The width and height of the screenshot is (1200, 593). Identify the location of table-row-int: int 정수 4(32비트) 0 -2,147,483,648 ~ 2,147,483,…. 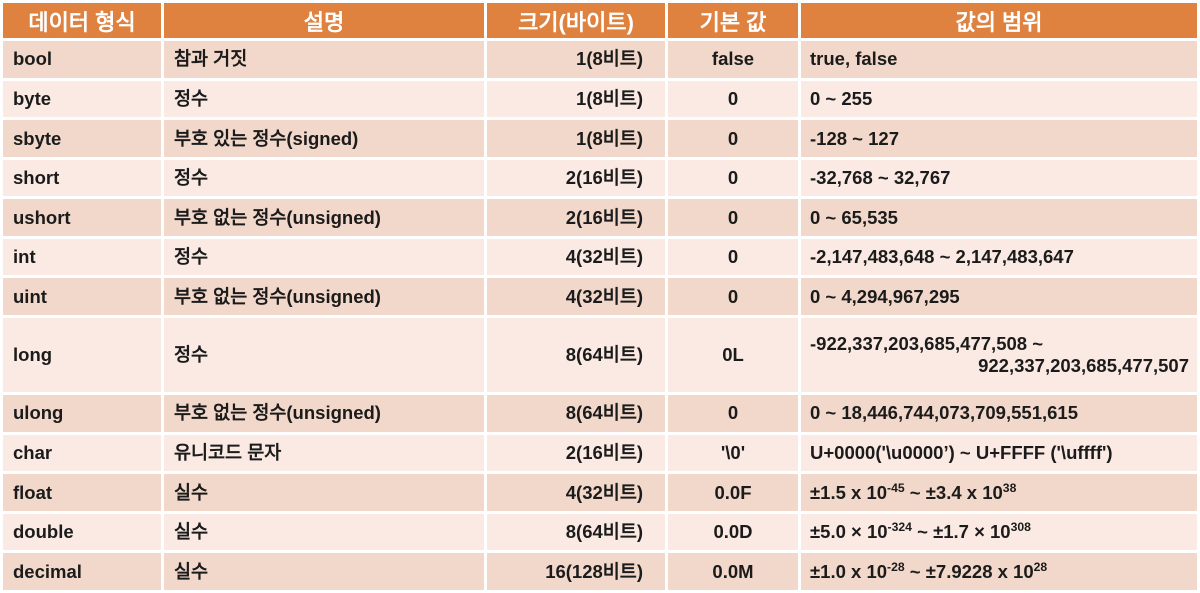
(600, 257).